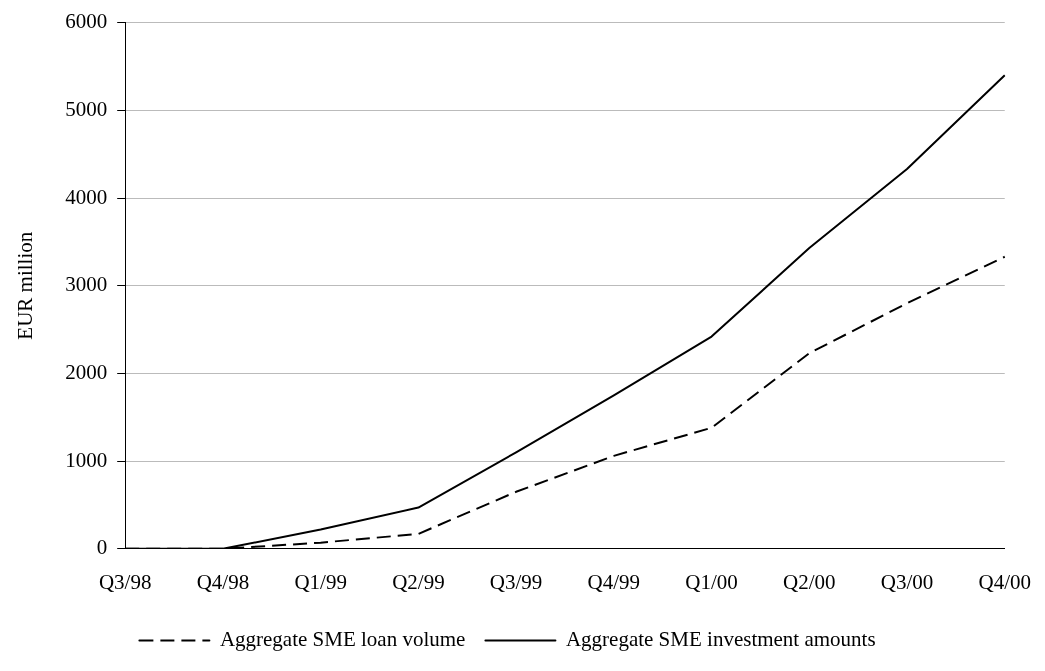 This screenshot has width=1045, height=671. I want to click on y-tick-label: 6000, so click(86, 21).